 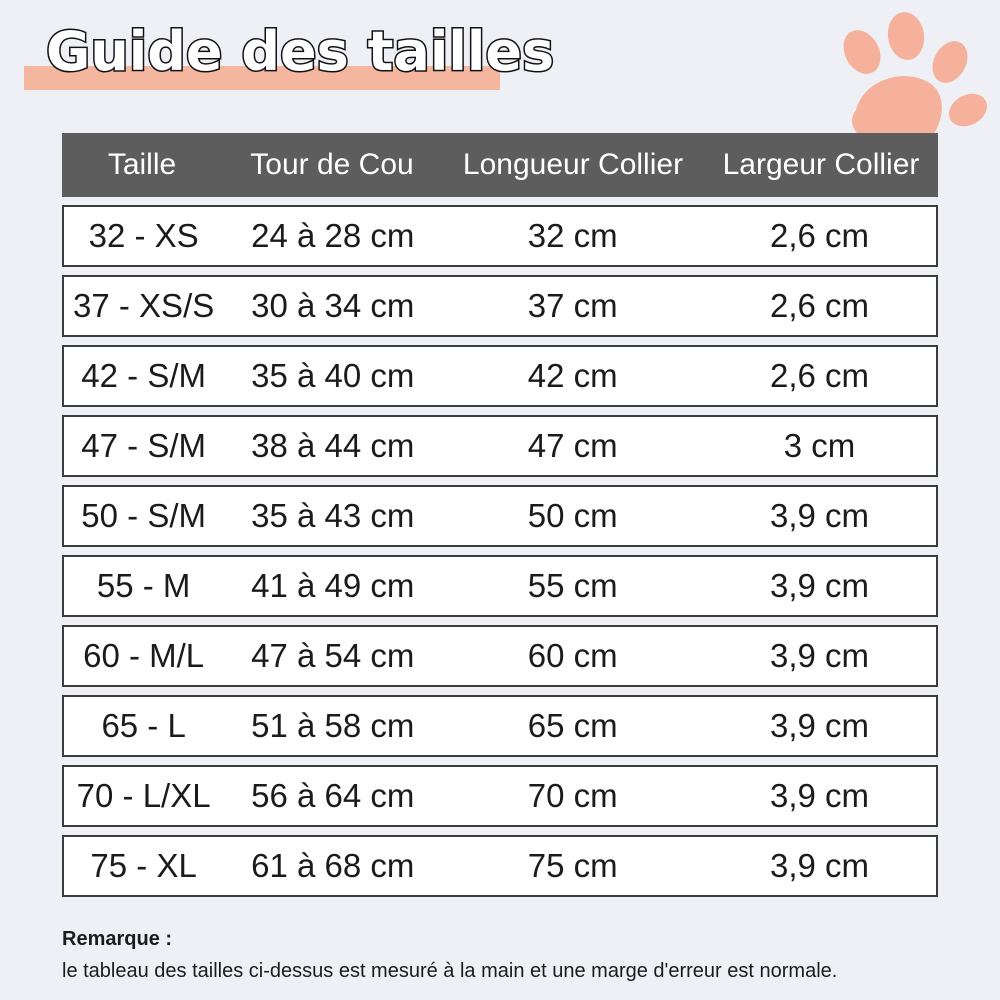 What do you see at coordinates (572, 585) in the screenshot?
I see `cell-longueur-collier: 55 cm` at bounding box center [572, 585].